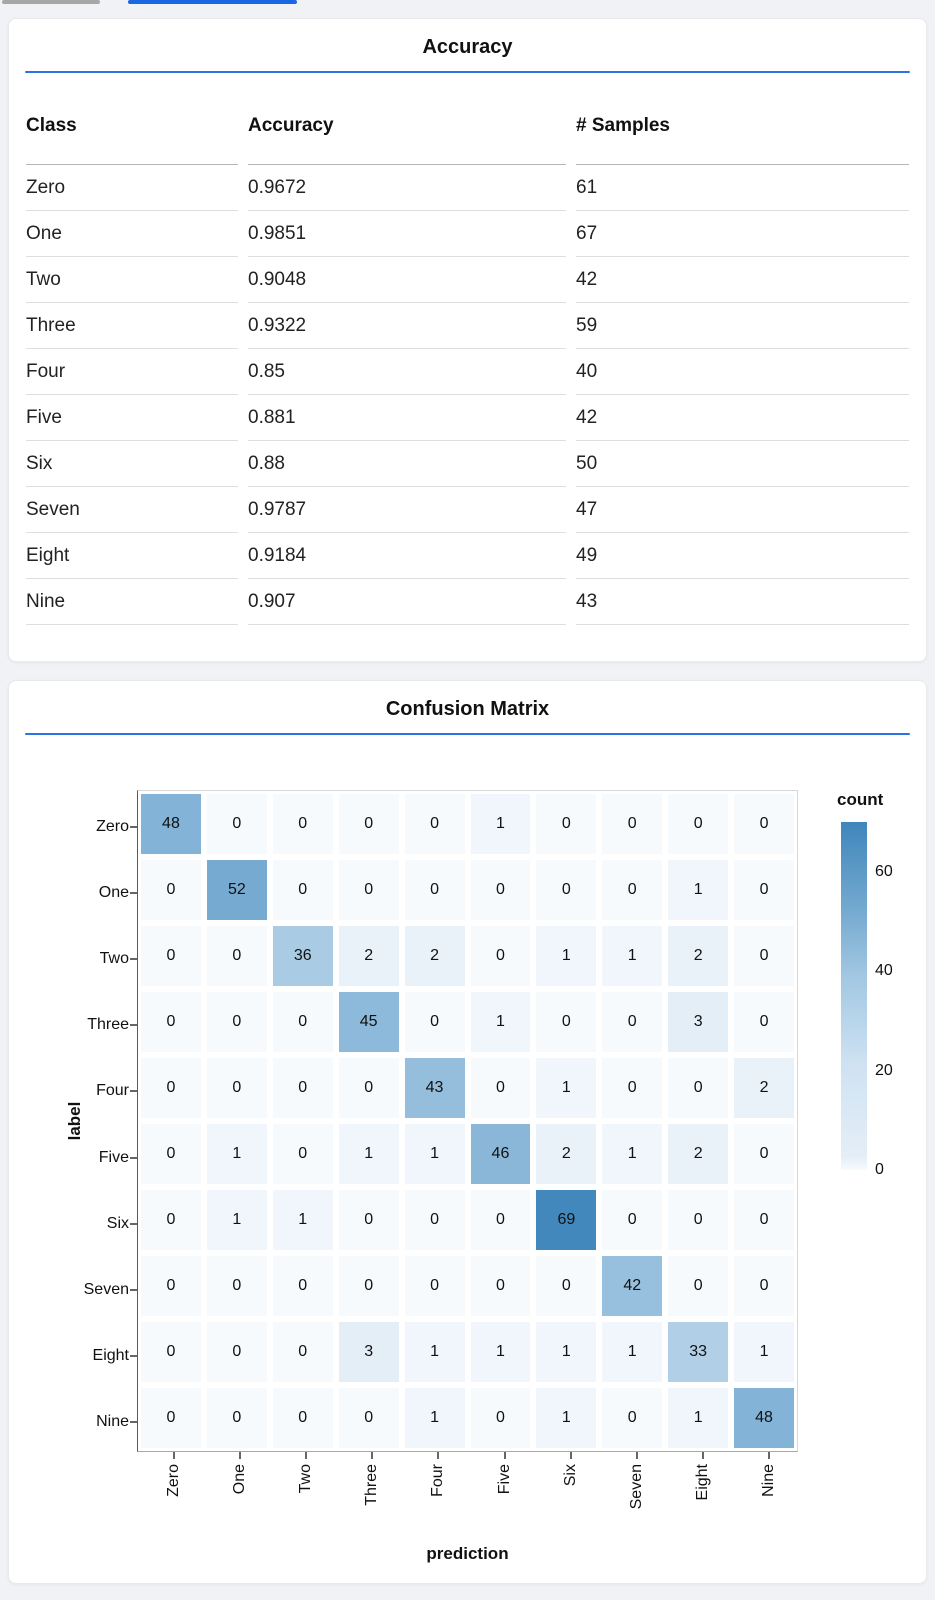  I want to click on accuracy-table-header: Class Accuracy # Samples, so click(467, 126).